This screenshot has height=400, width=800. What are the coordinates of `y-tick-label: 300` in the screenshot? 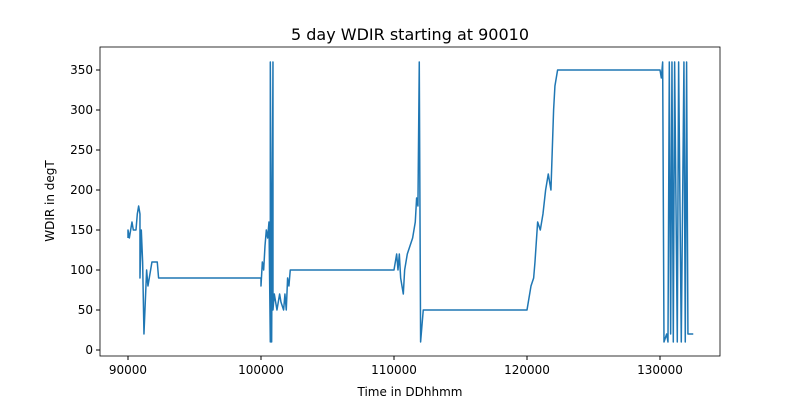 It's located at (81, 110).